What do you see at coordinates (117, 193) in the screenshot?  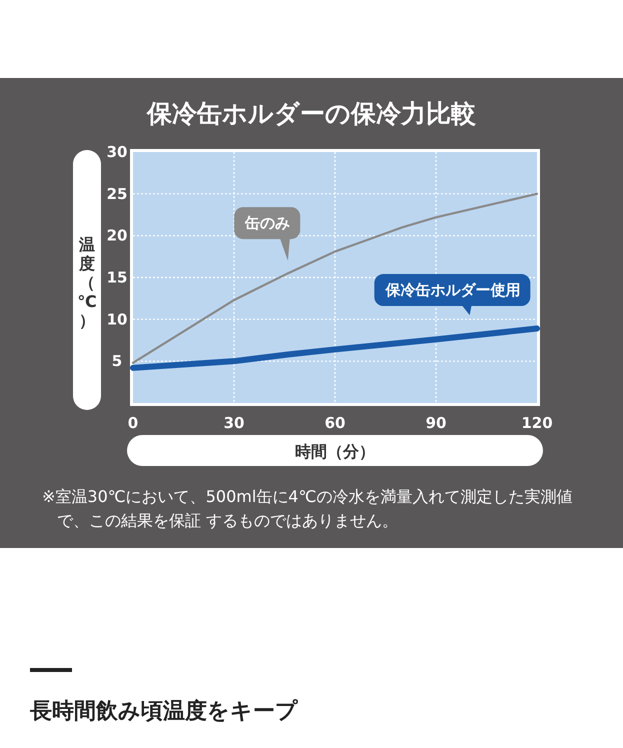 I see `y-tick-label: 25` at bounding box center [117, 193].